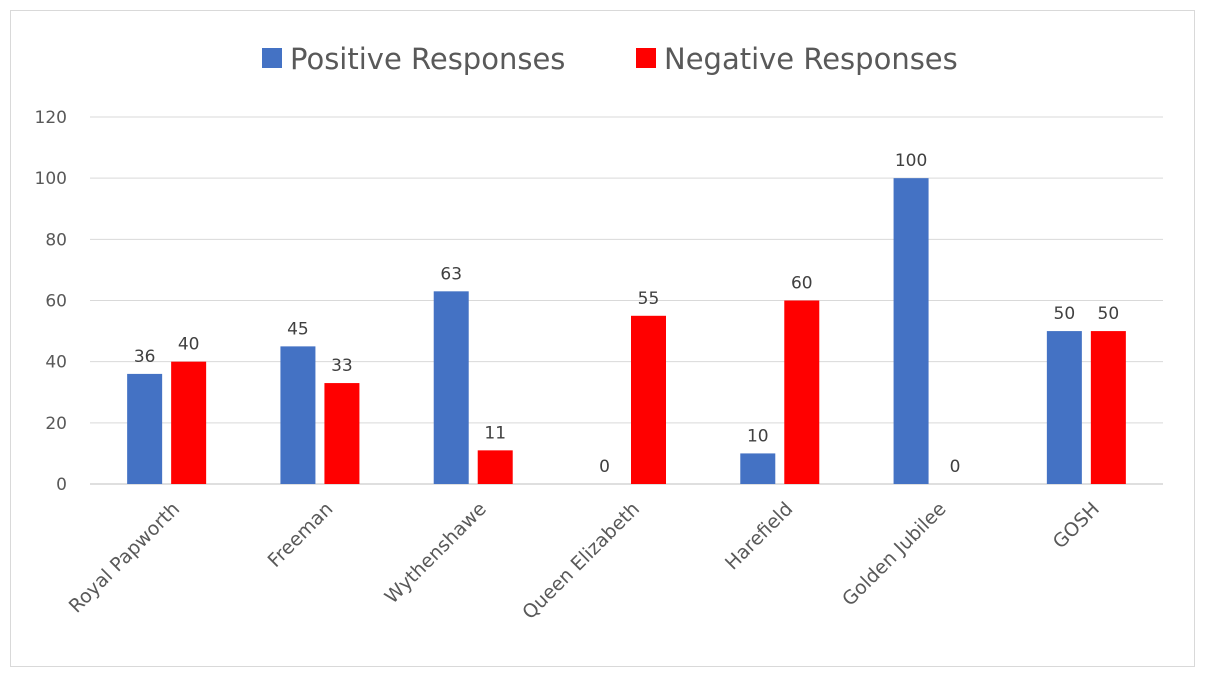 Image resolution: width=1205 pixels, height=677 pixels. I want to click on legend: Positive Responses Negative Responses, so click(610, 59).